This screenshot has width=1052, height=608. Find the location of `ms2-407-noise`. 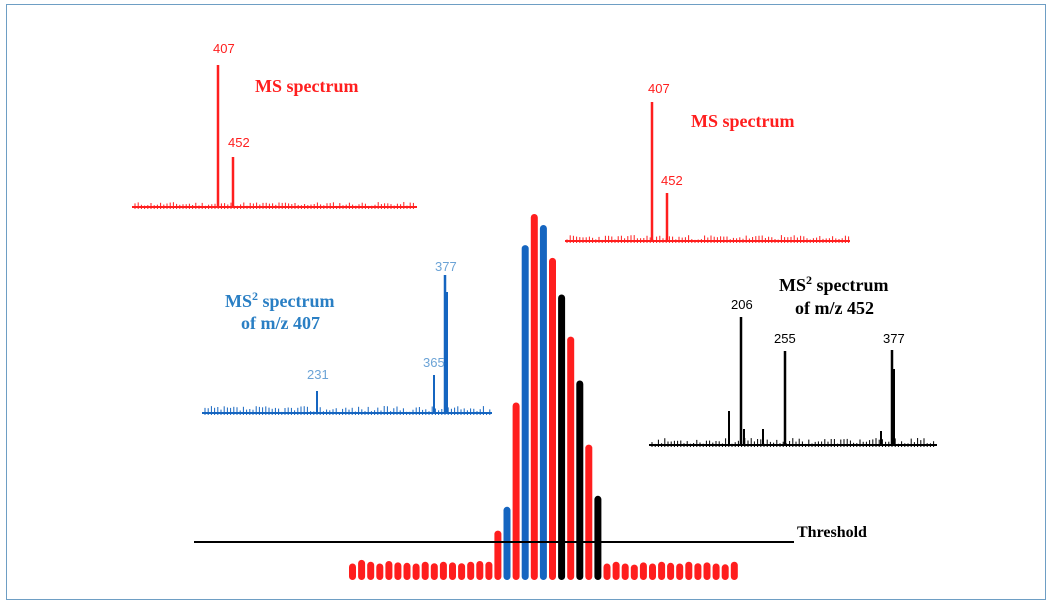

ms2-407-noise is located at coordinates (347, 410).